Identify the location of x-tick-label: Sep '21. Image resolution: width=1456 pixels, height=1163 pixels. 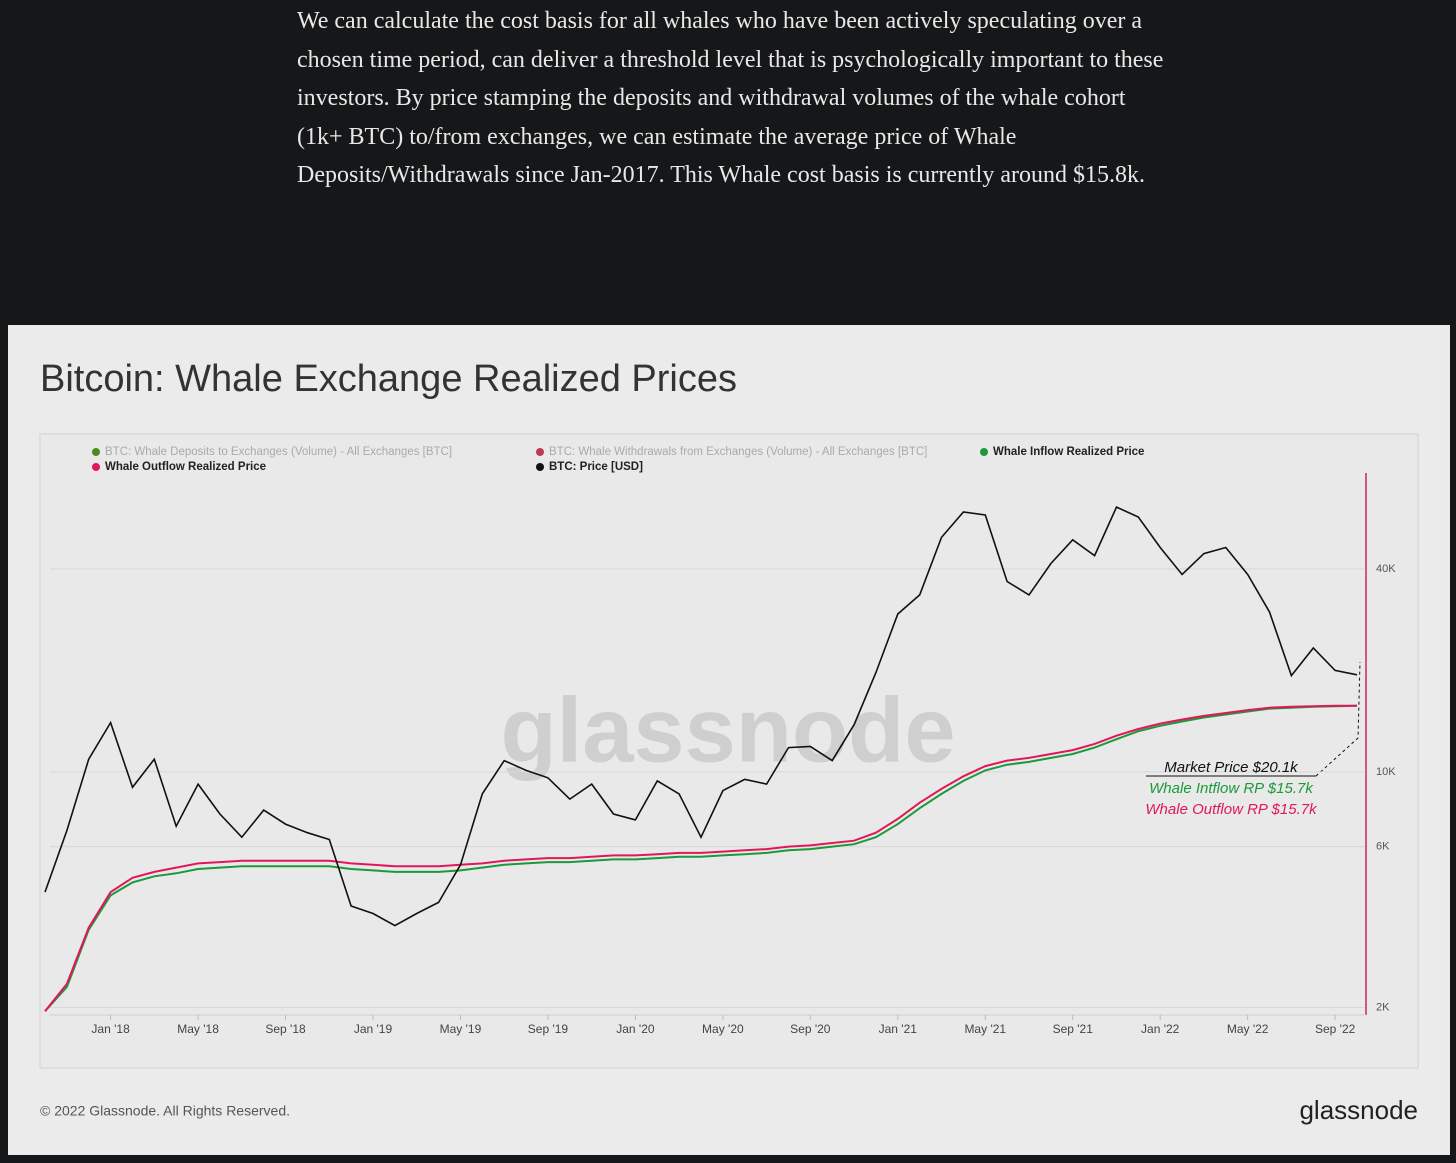
(1073, 1029).